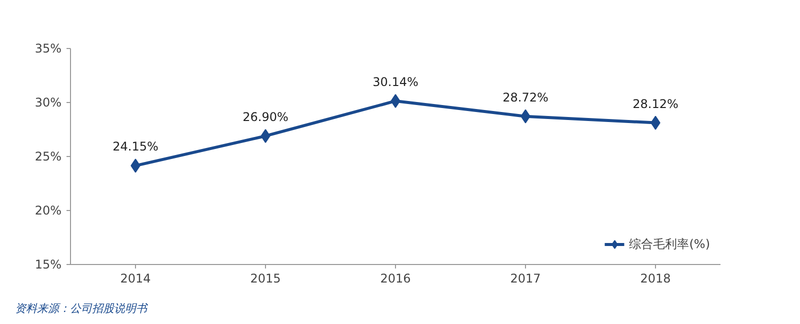 Image resolution: width=800 pixels, height=324 pixels. What do you see at coordinates (48, 103) in the screenshot?
I see `y-tick-label: 30%` at bounding box center [48, 103].